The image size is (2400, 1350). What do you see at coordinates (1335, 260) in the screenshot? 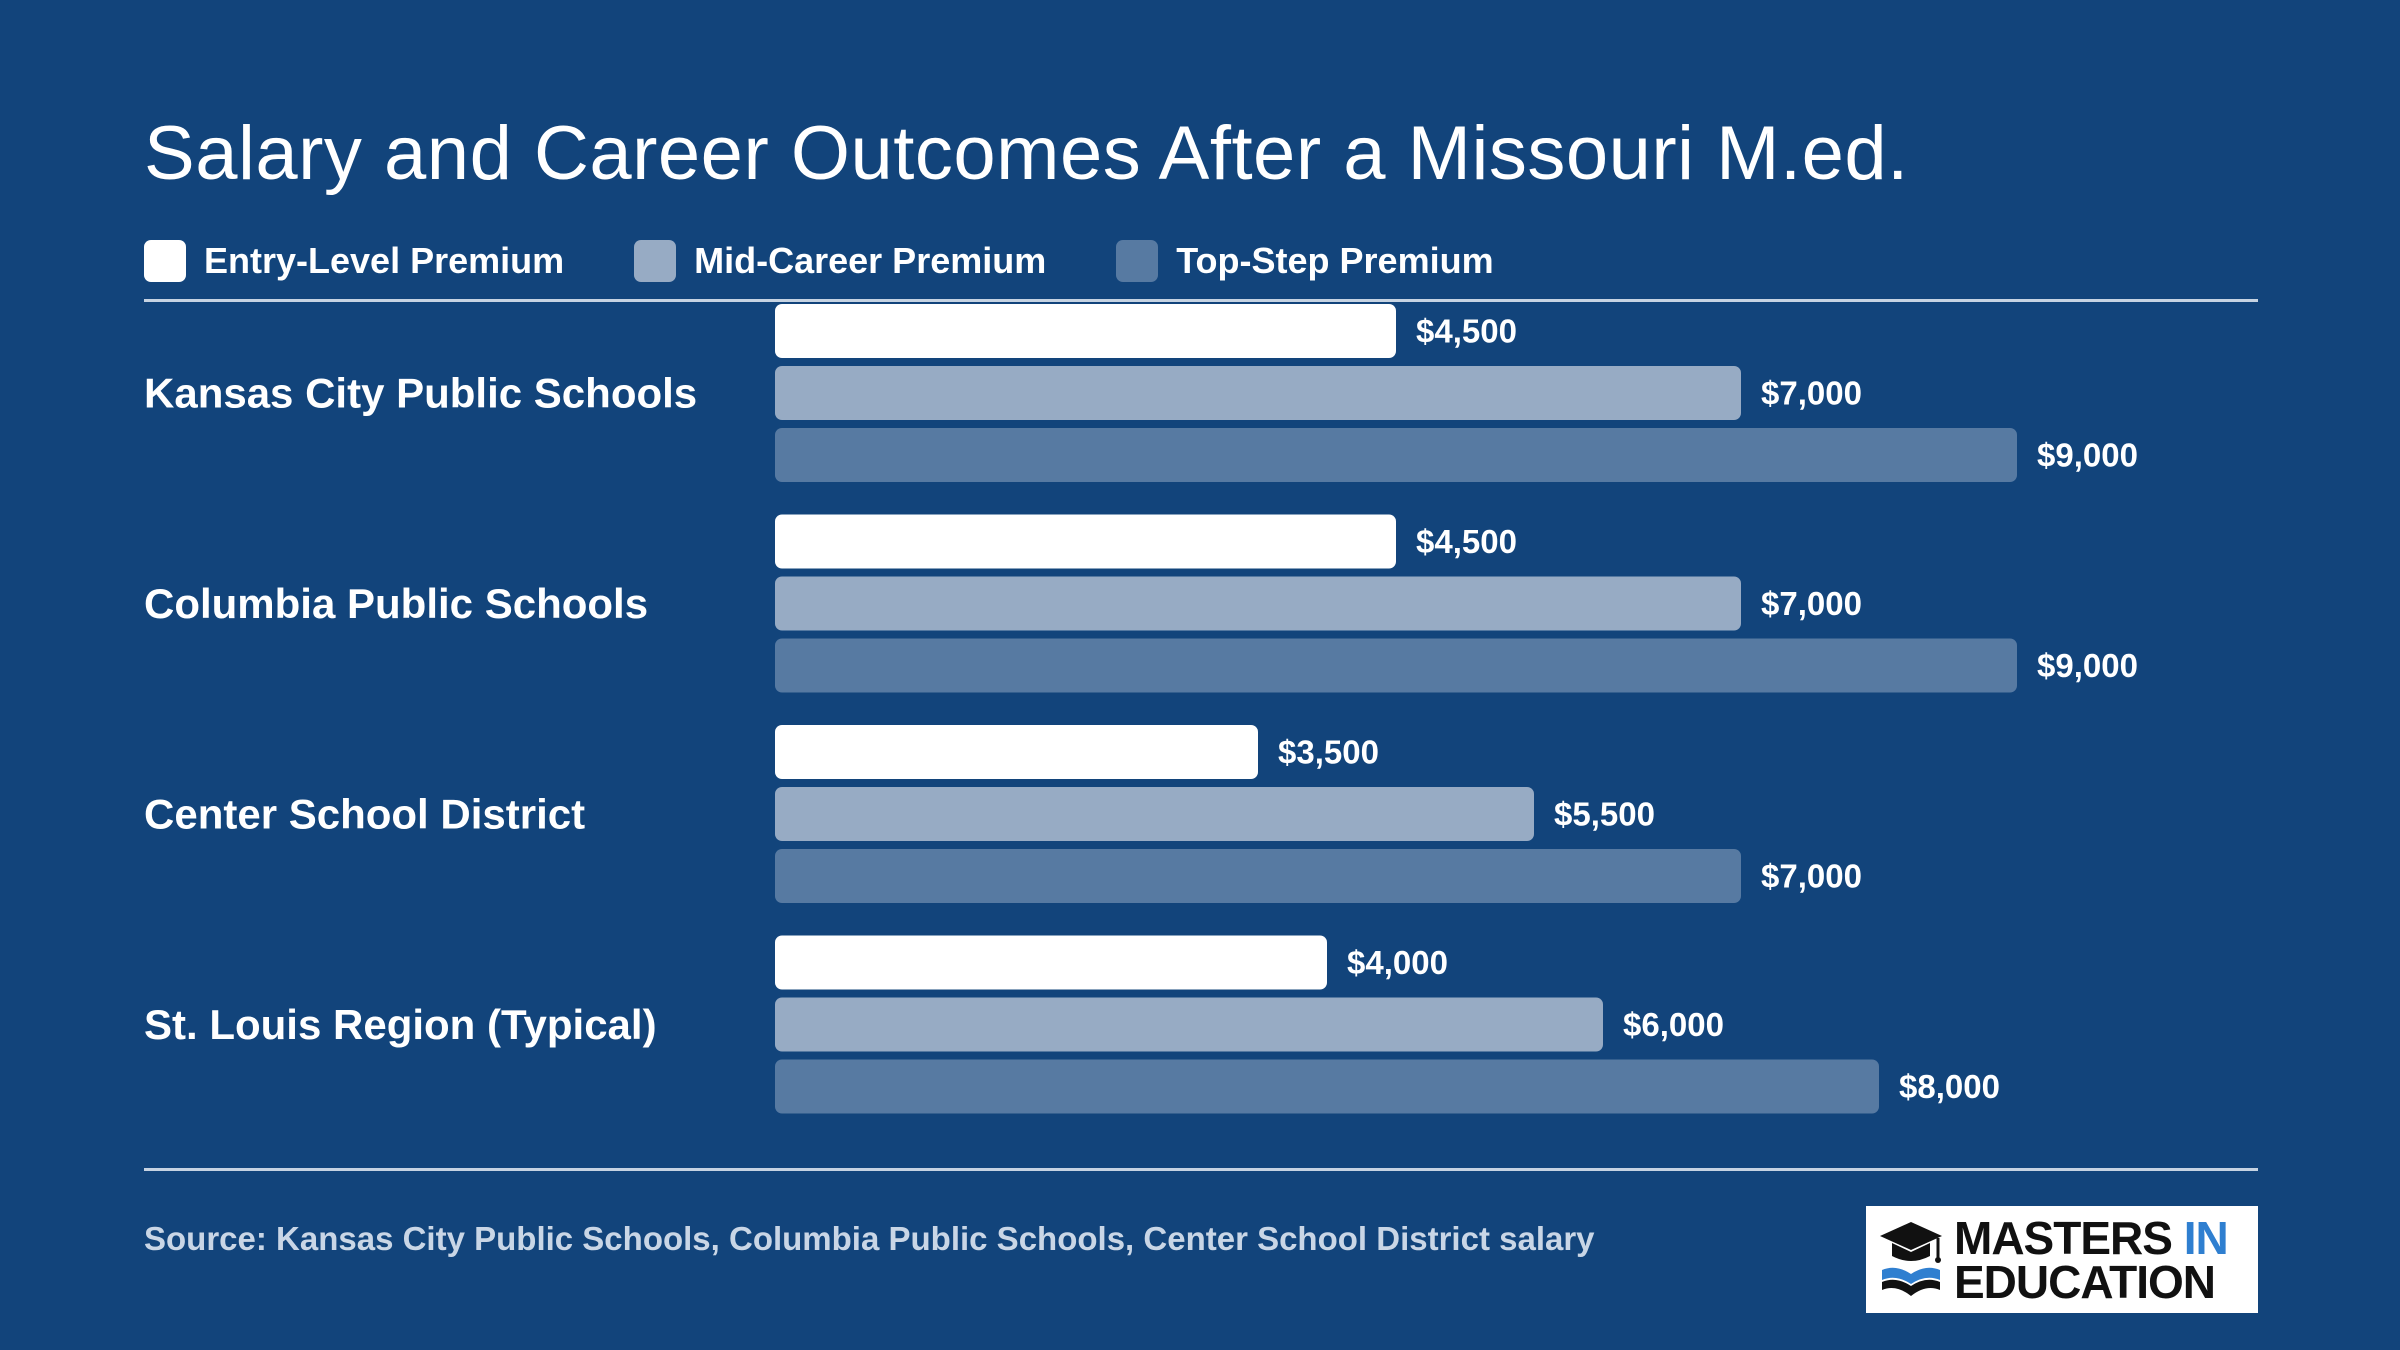
I see `legend-label-top: Top-Step Premium` at bounding box center [1335, 260].